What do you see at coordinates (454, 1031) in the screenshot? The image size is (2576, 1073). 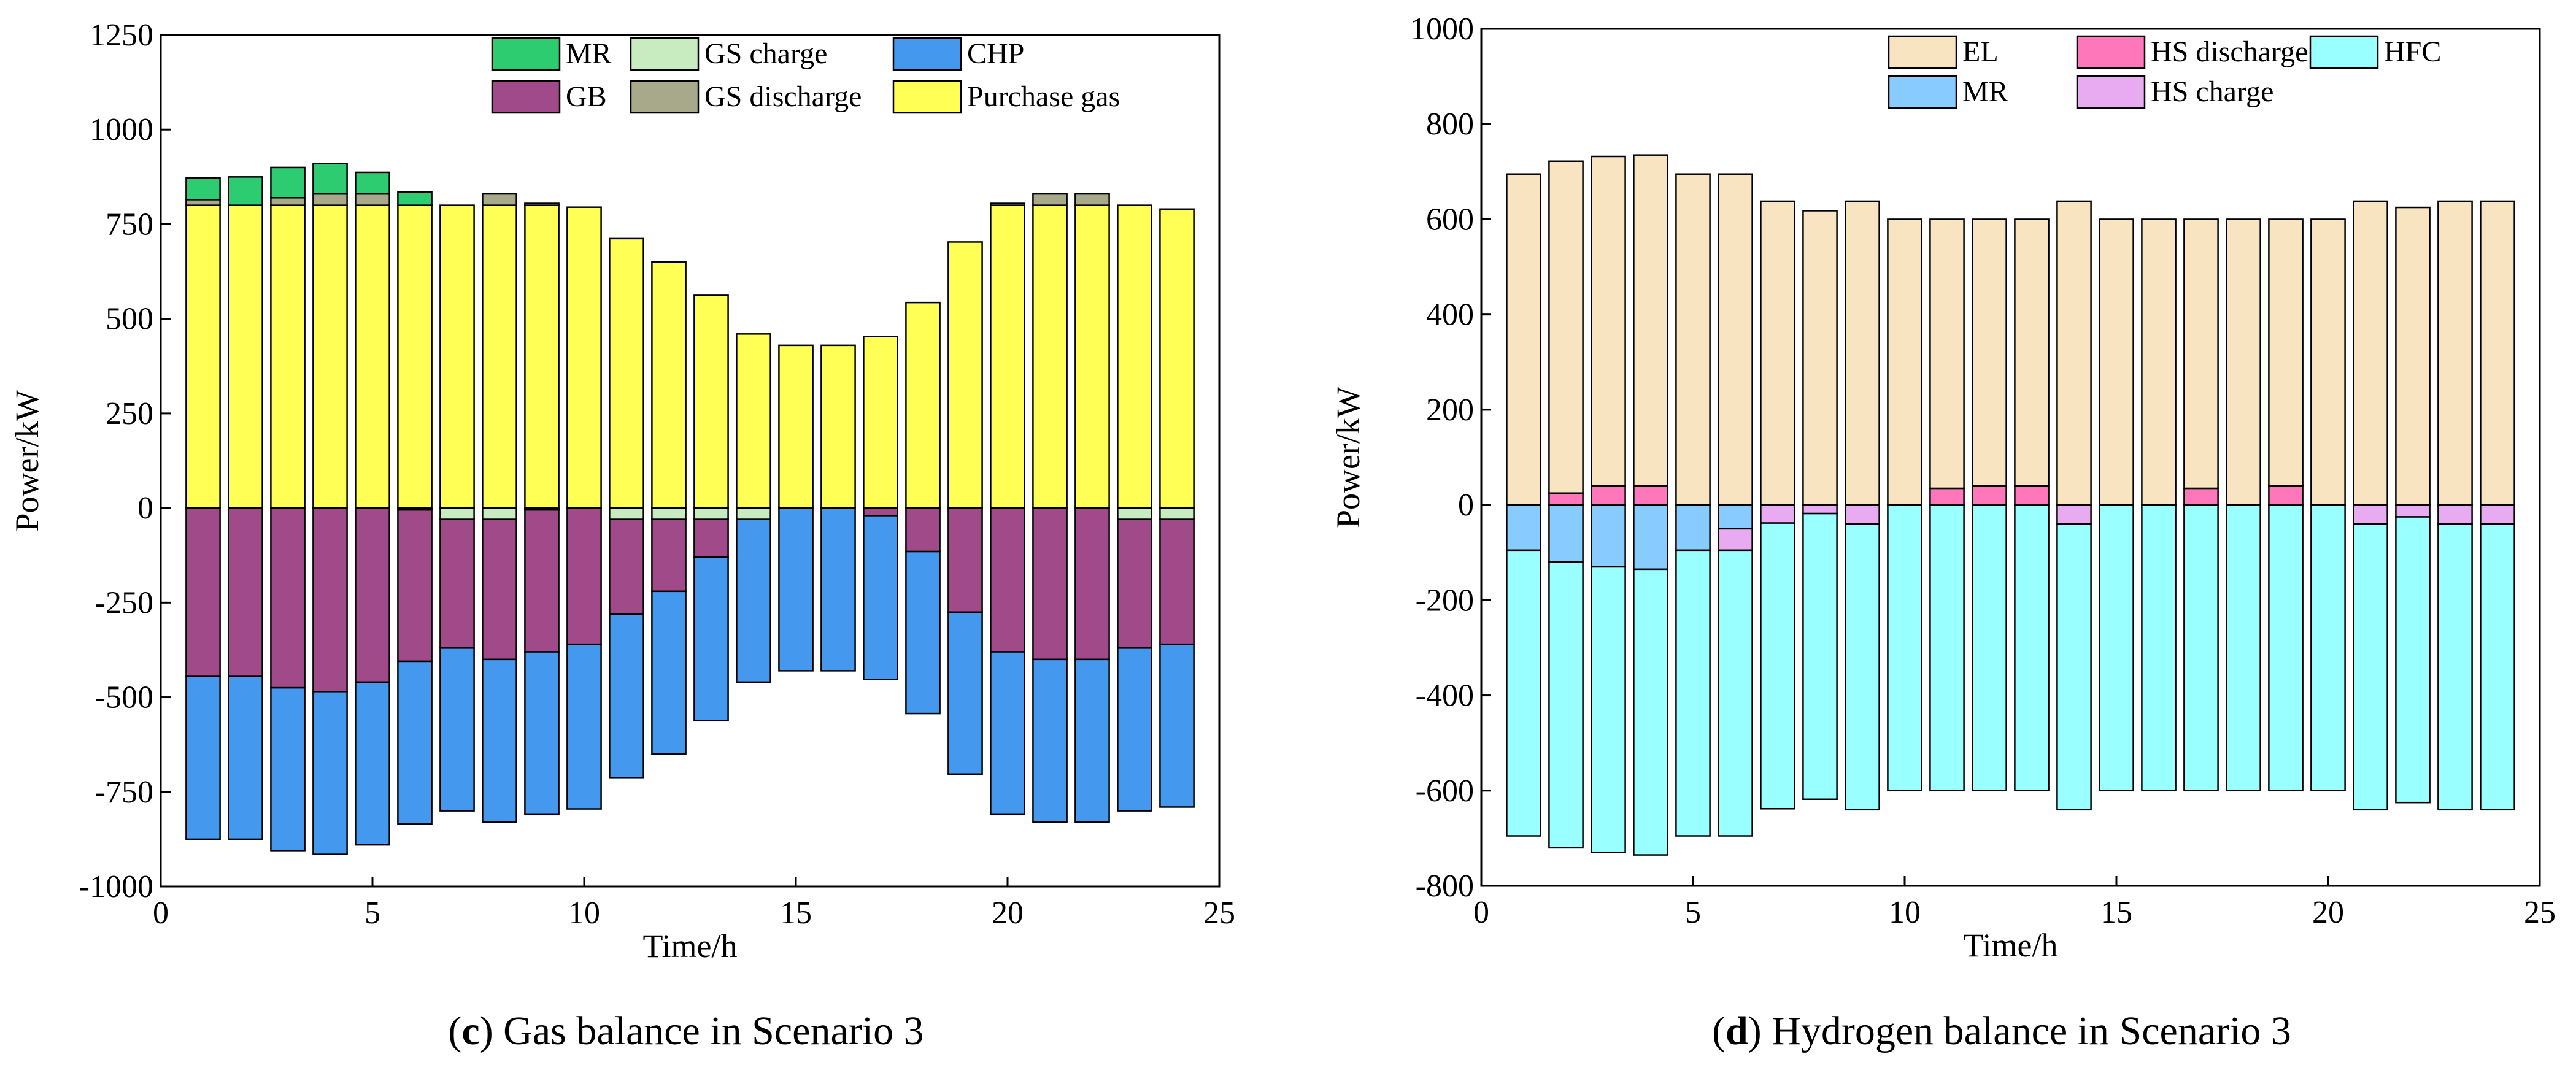 I see `caption-prefix: (` at bounding box center [454, 1031].